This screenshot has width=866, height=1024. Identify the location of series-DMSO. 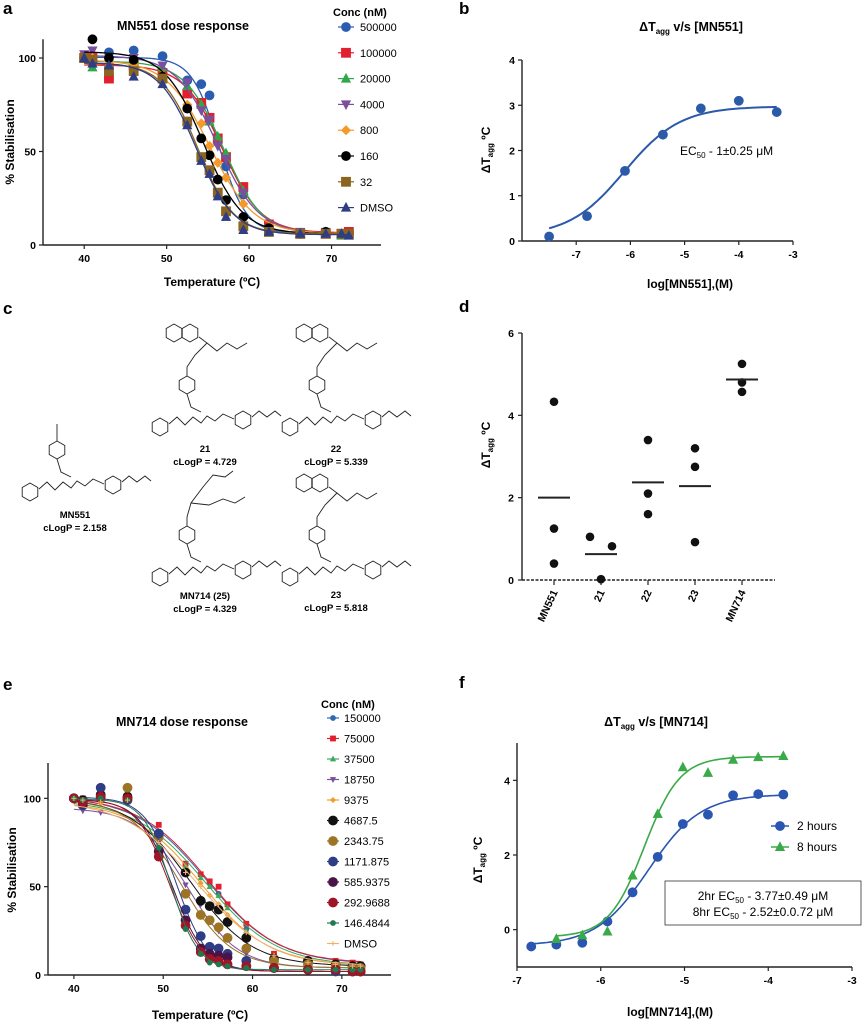
(217, 882).